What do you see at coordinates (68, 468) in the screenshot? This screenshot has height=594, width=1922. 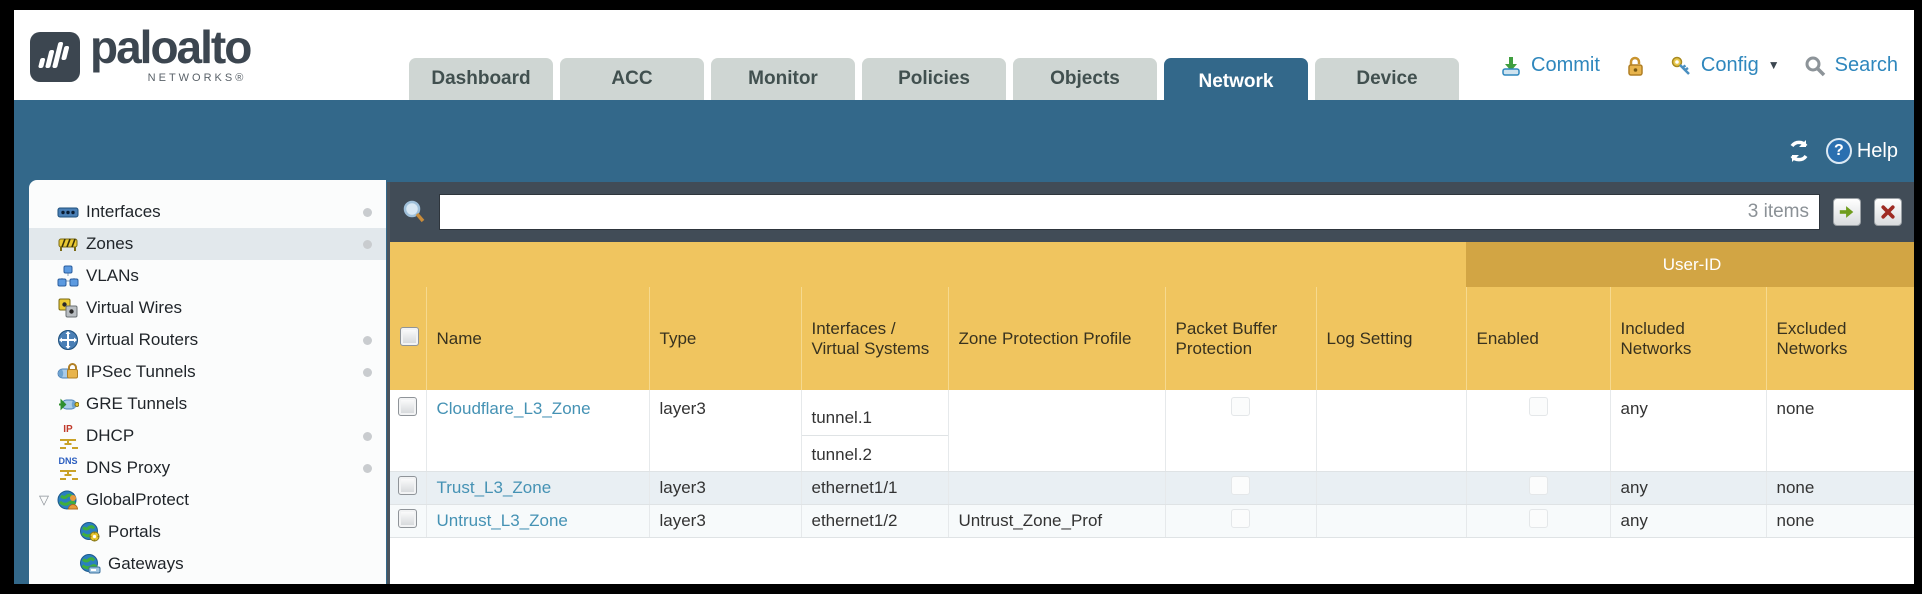 I see `dns-proxy-icon: DNS` at bounding box center [68, 468].